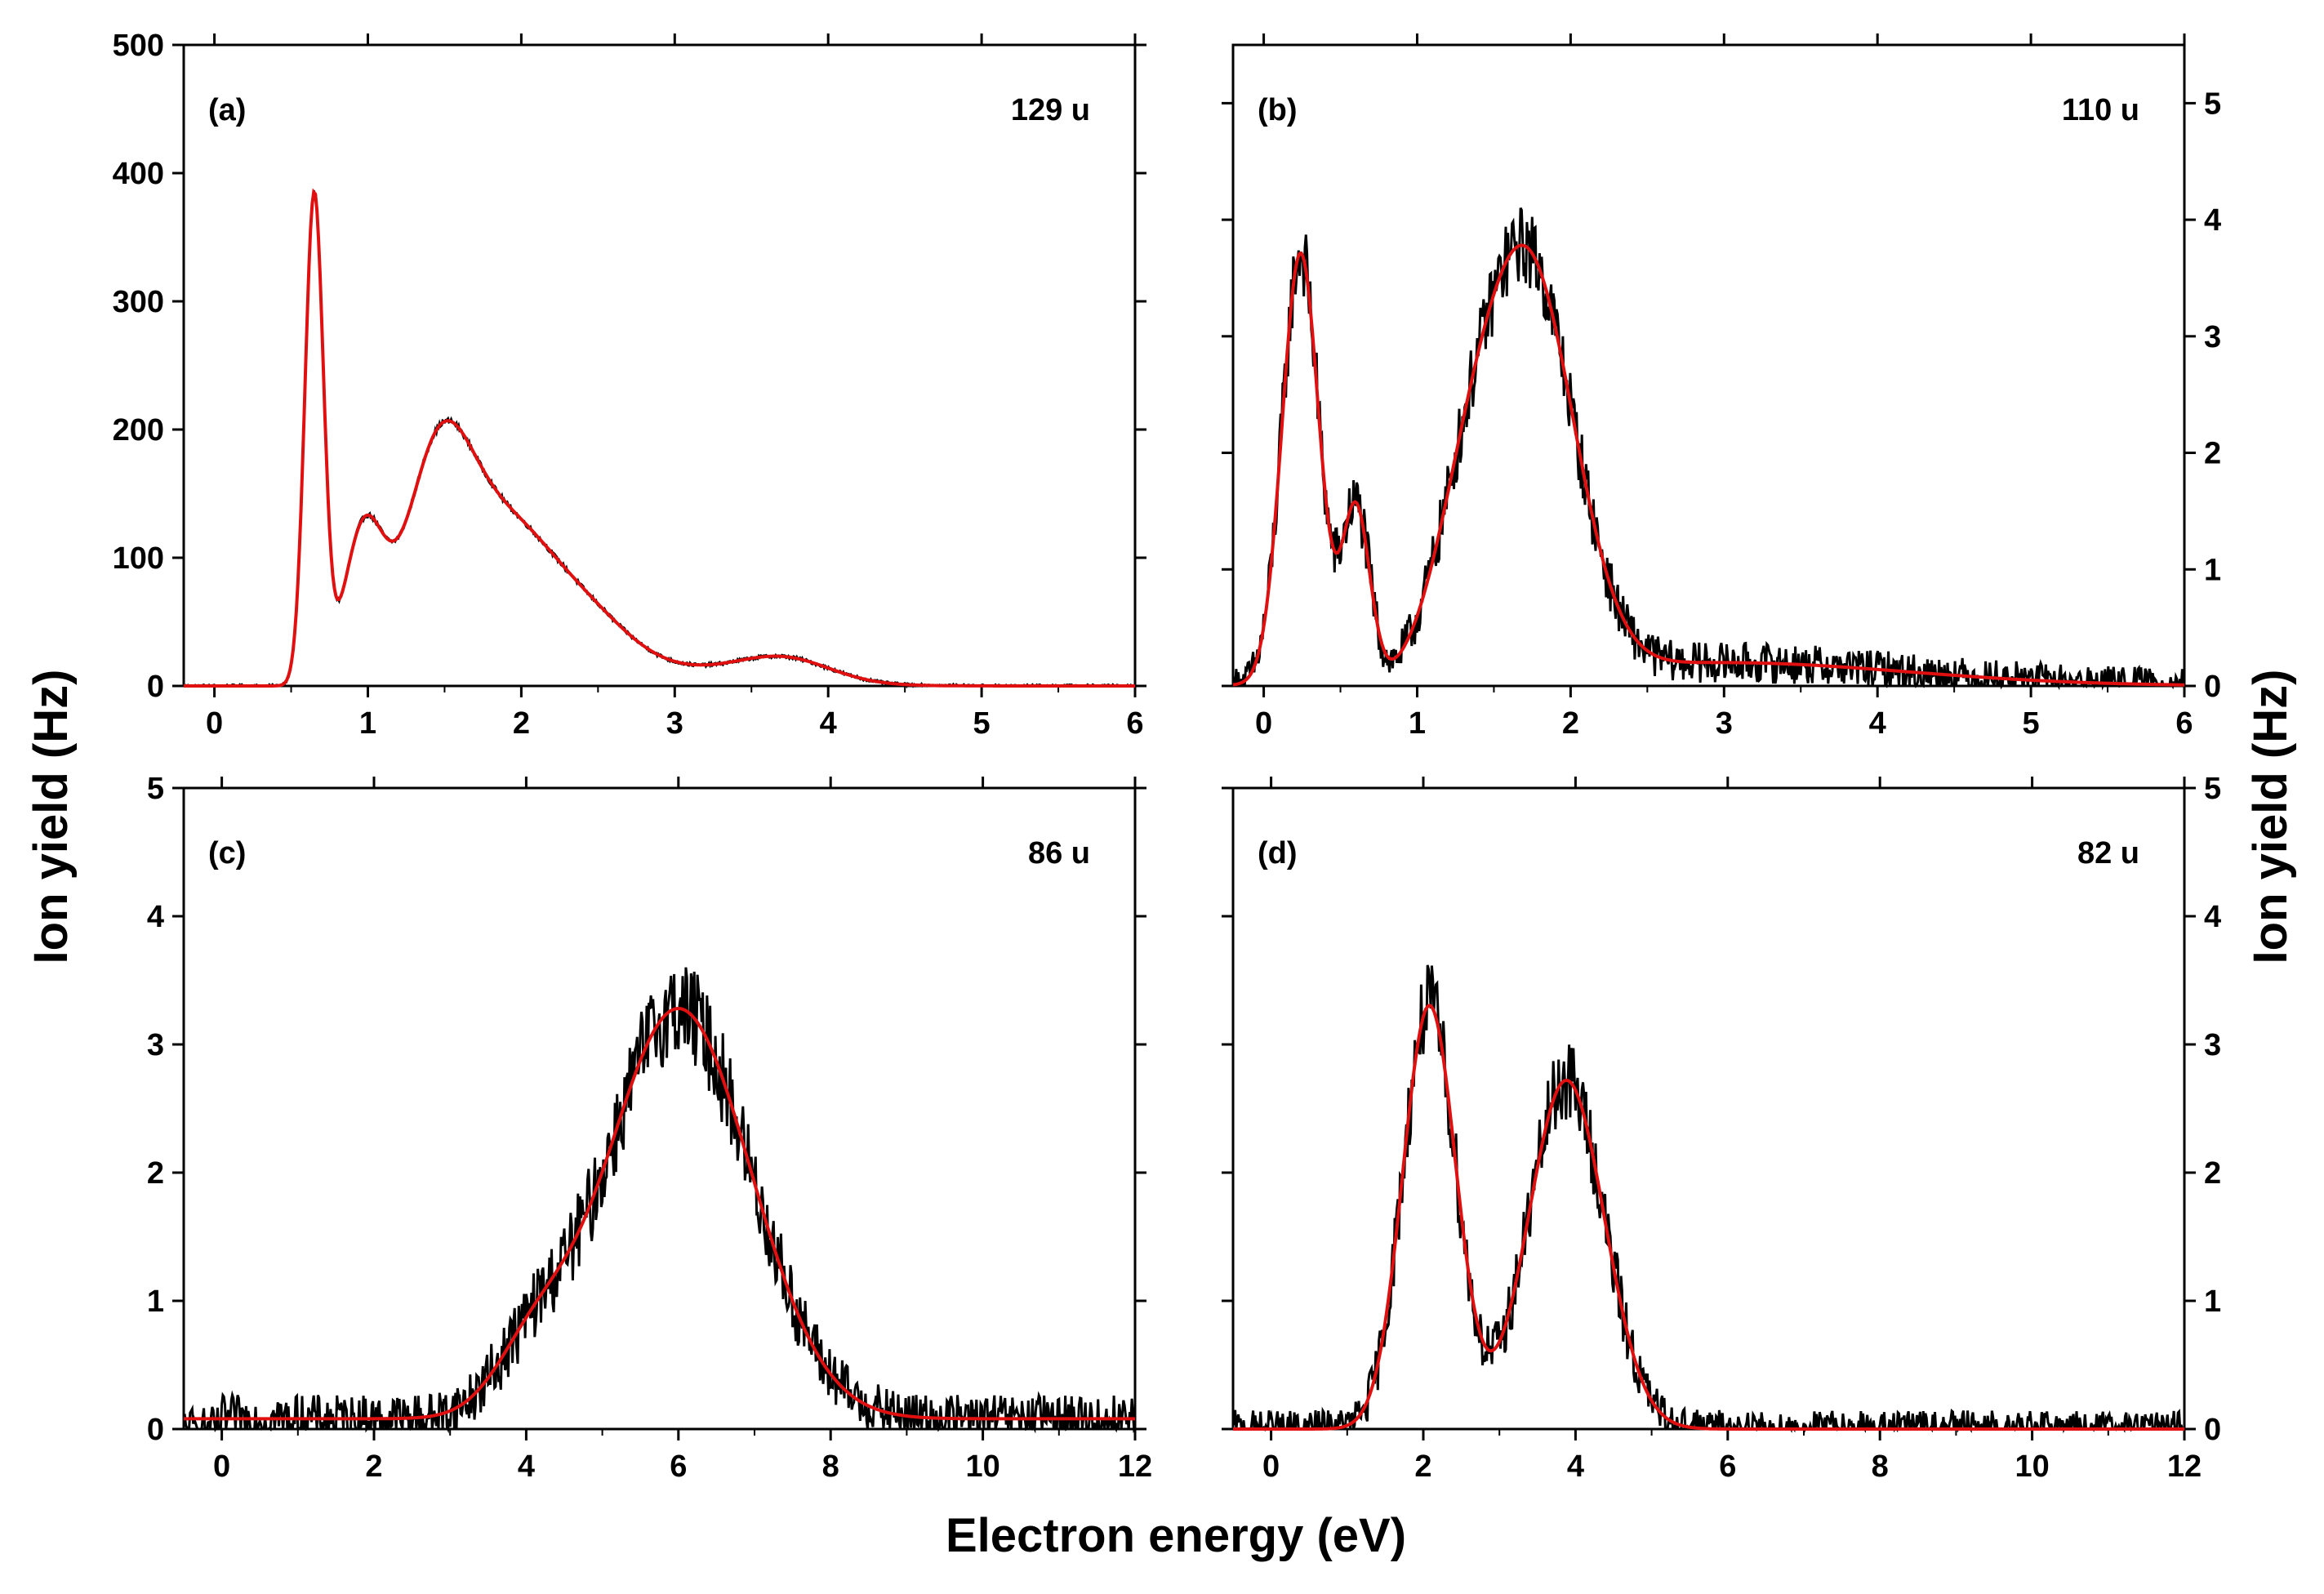  Describe the element at coordinates (138, 302) in the screenshot. I see `y-tick-label: 300` at that location.